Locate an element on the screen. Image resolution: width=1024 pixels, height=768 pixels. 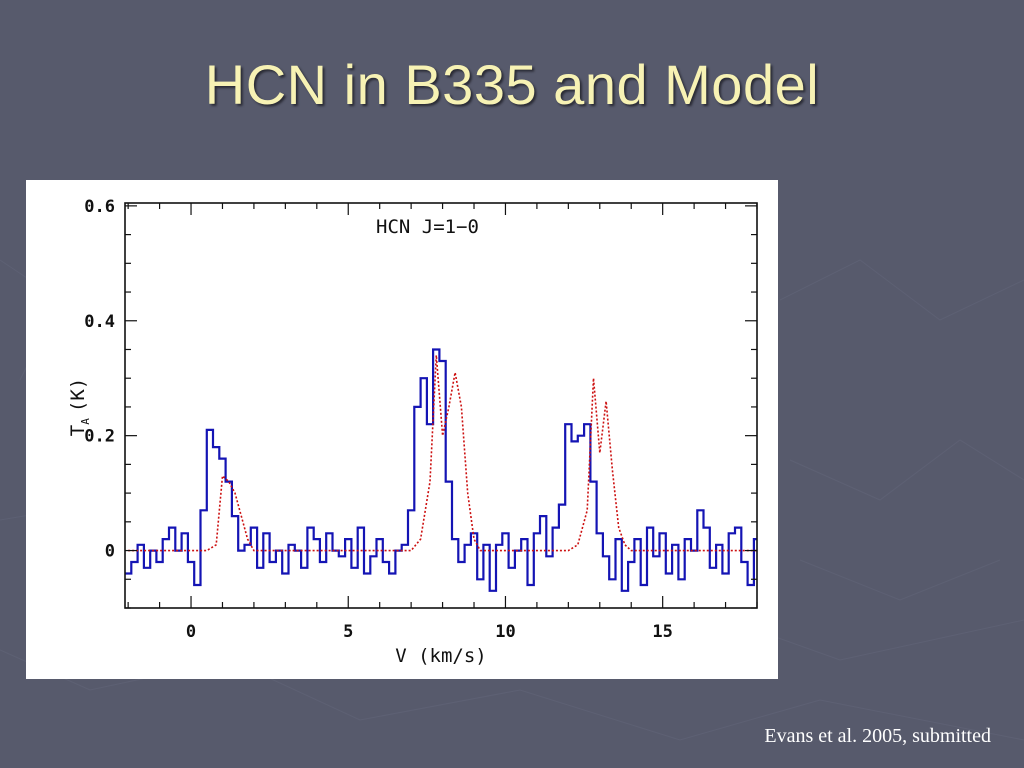
y-tick-label: 0.2 is located at coordinates (99, 437).